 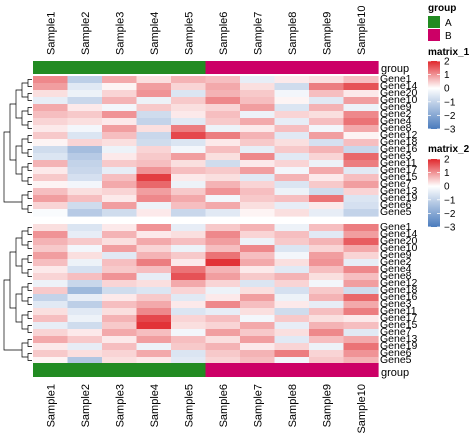 What do you see at coordinates (396, 79) in the screenshot?
I see `row-label-gene1: Gene1` at bounding box center [396, 79].